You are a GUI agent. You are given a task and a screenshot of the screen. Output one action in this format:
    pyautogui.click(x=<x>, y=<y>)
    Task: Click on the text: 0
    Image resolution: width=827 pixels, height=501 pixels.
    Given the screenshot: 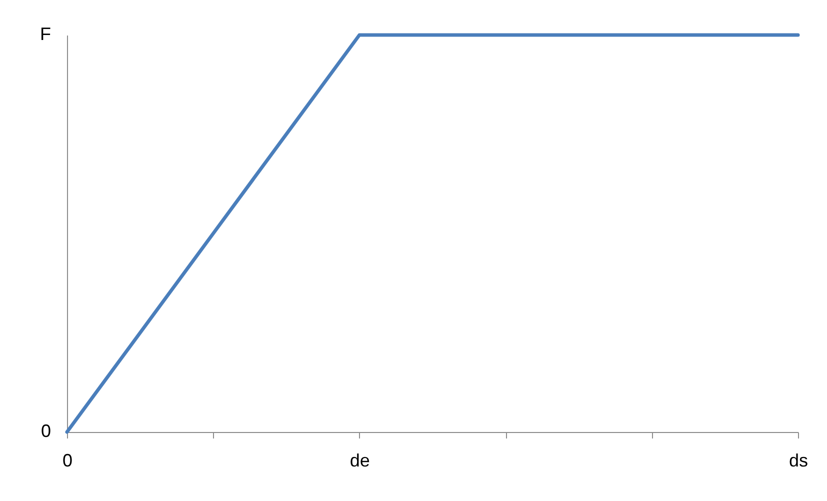 What is the action you would take?
    pyautogui.click(x=45, y=431)
    